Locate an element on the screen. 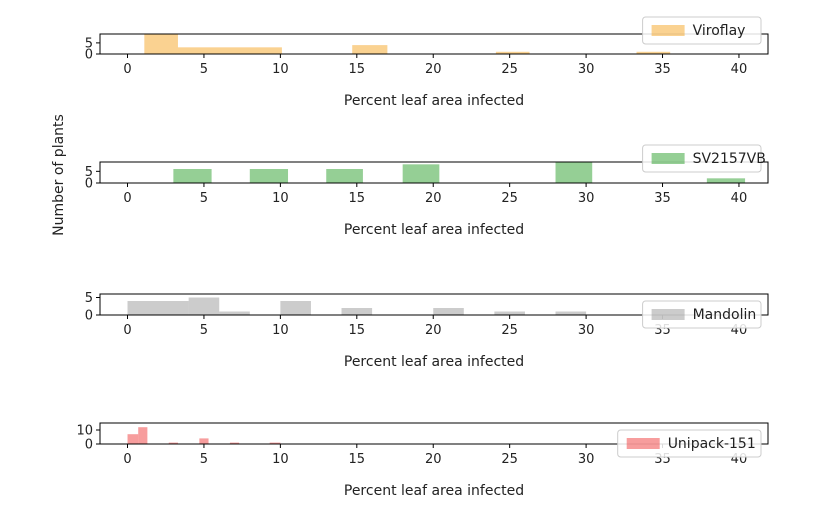 The height and width of the screenshot is (527, 834). legend: Mandolin is located at coordinates (702, 314).